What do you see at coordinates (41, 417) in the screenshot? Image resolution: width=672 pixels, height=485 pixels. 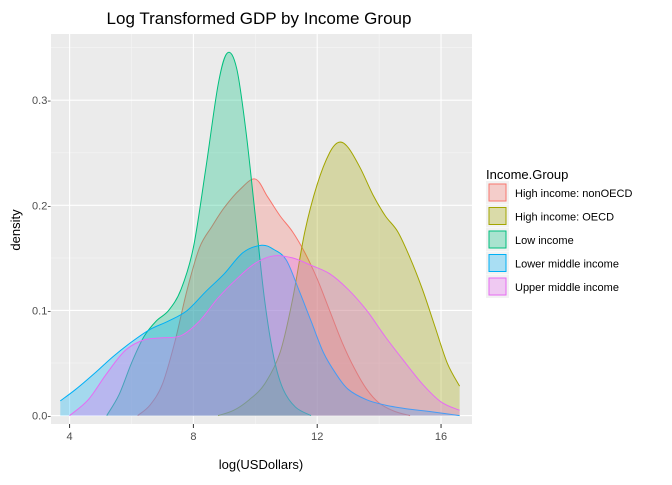 I see `y-tick-label: 0.0-` at bounding box center [41, 417].